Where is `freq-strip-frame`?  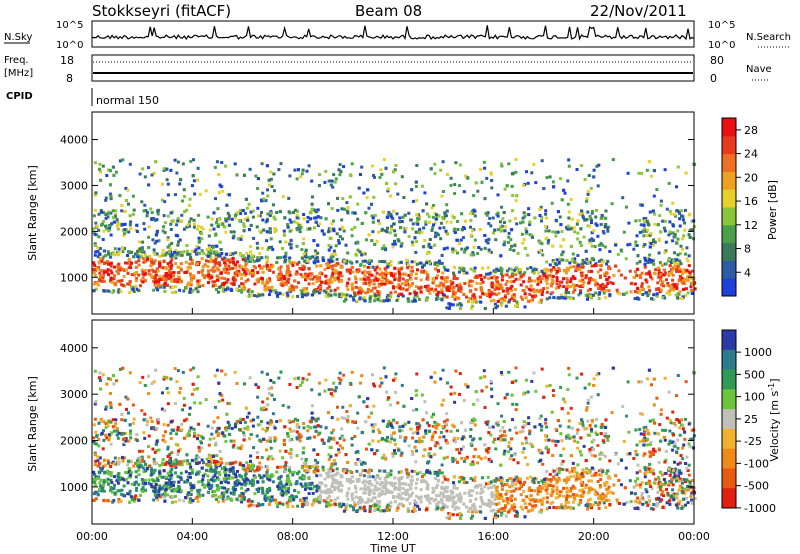
freq-strip-frame is located at coordinates (393, 68).